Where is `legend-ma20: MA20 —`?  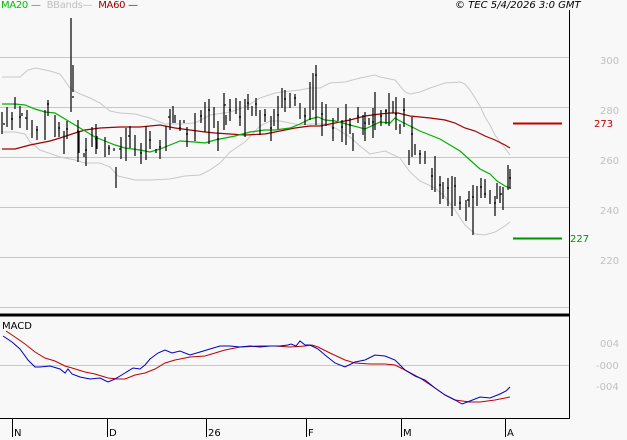 legend-ma20: MA20 — is located at coordinates (21, 5).